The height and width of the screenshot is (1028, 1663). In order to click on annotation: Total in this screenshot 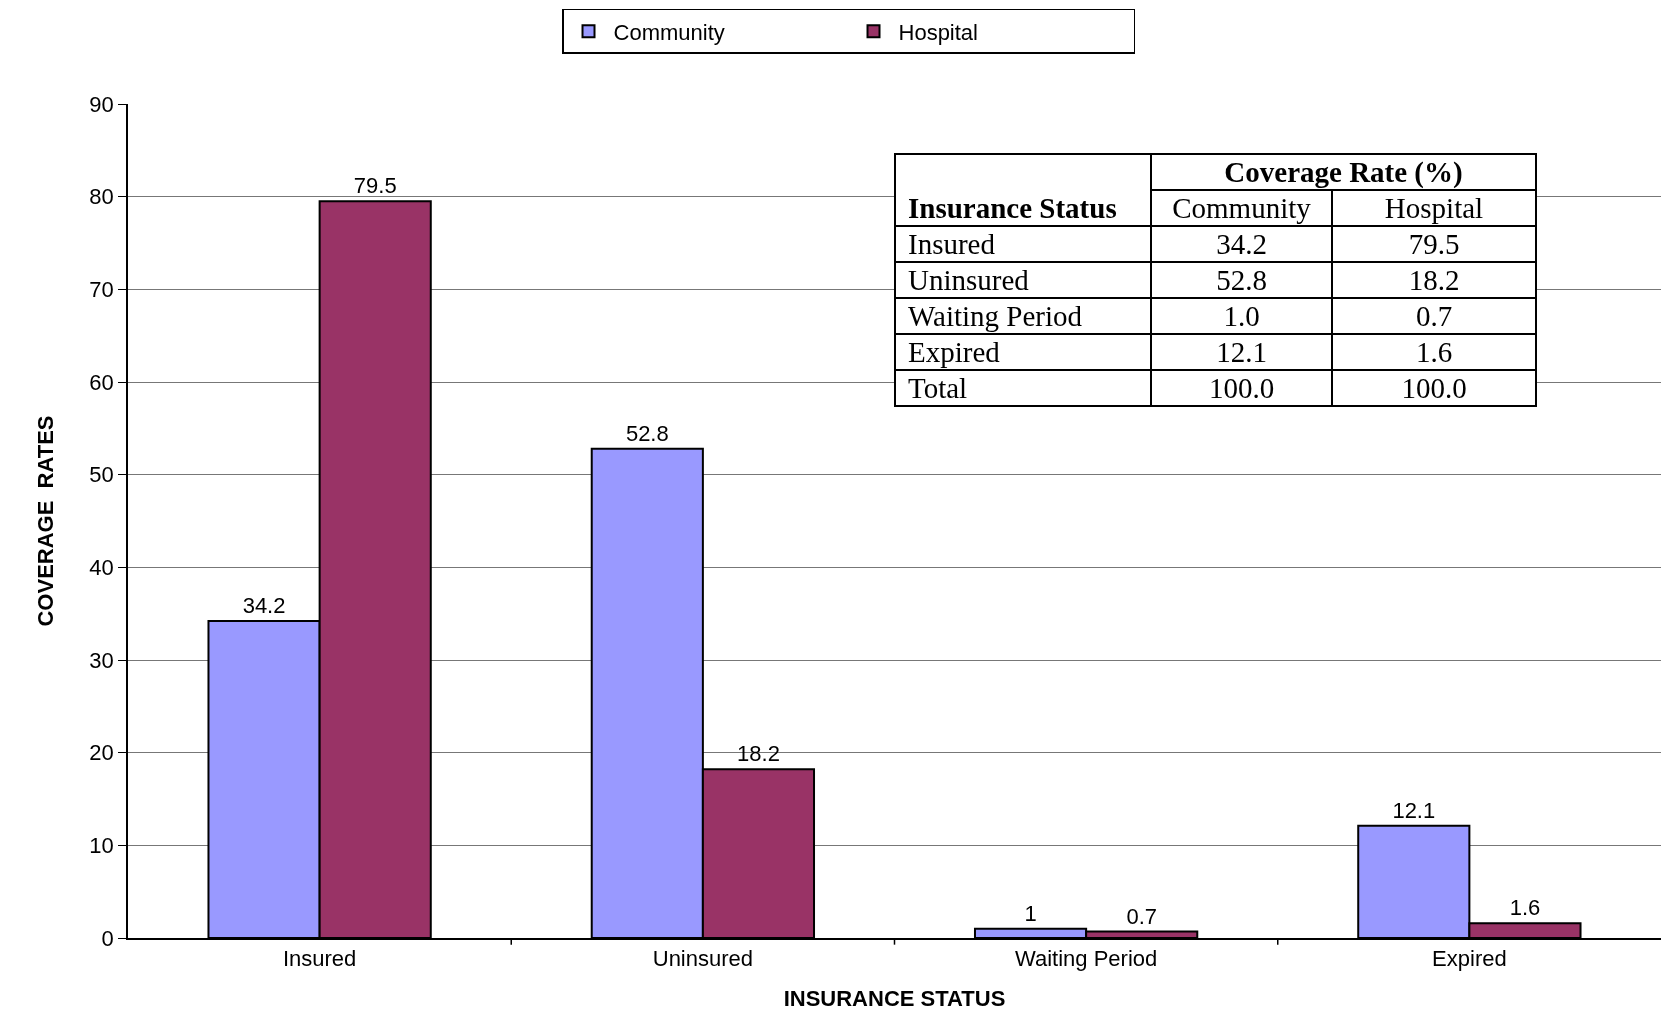, I will do `click(1023, 388)`.